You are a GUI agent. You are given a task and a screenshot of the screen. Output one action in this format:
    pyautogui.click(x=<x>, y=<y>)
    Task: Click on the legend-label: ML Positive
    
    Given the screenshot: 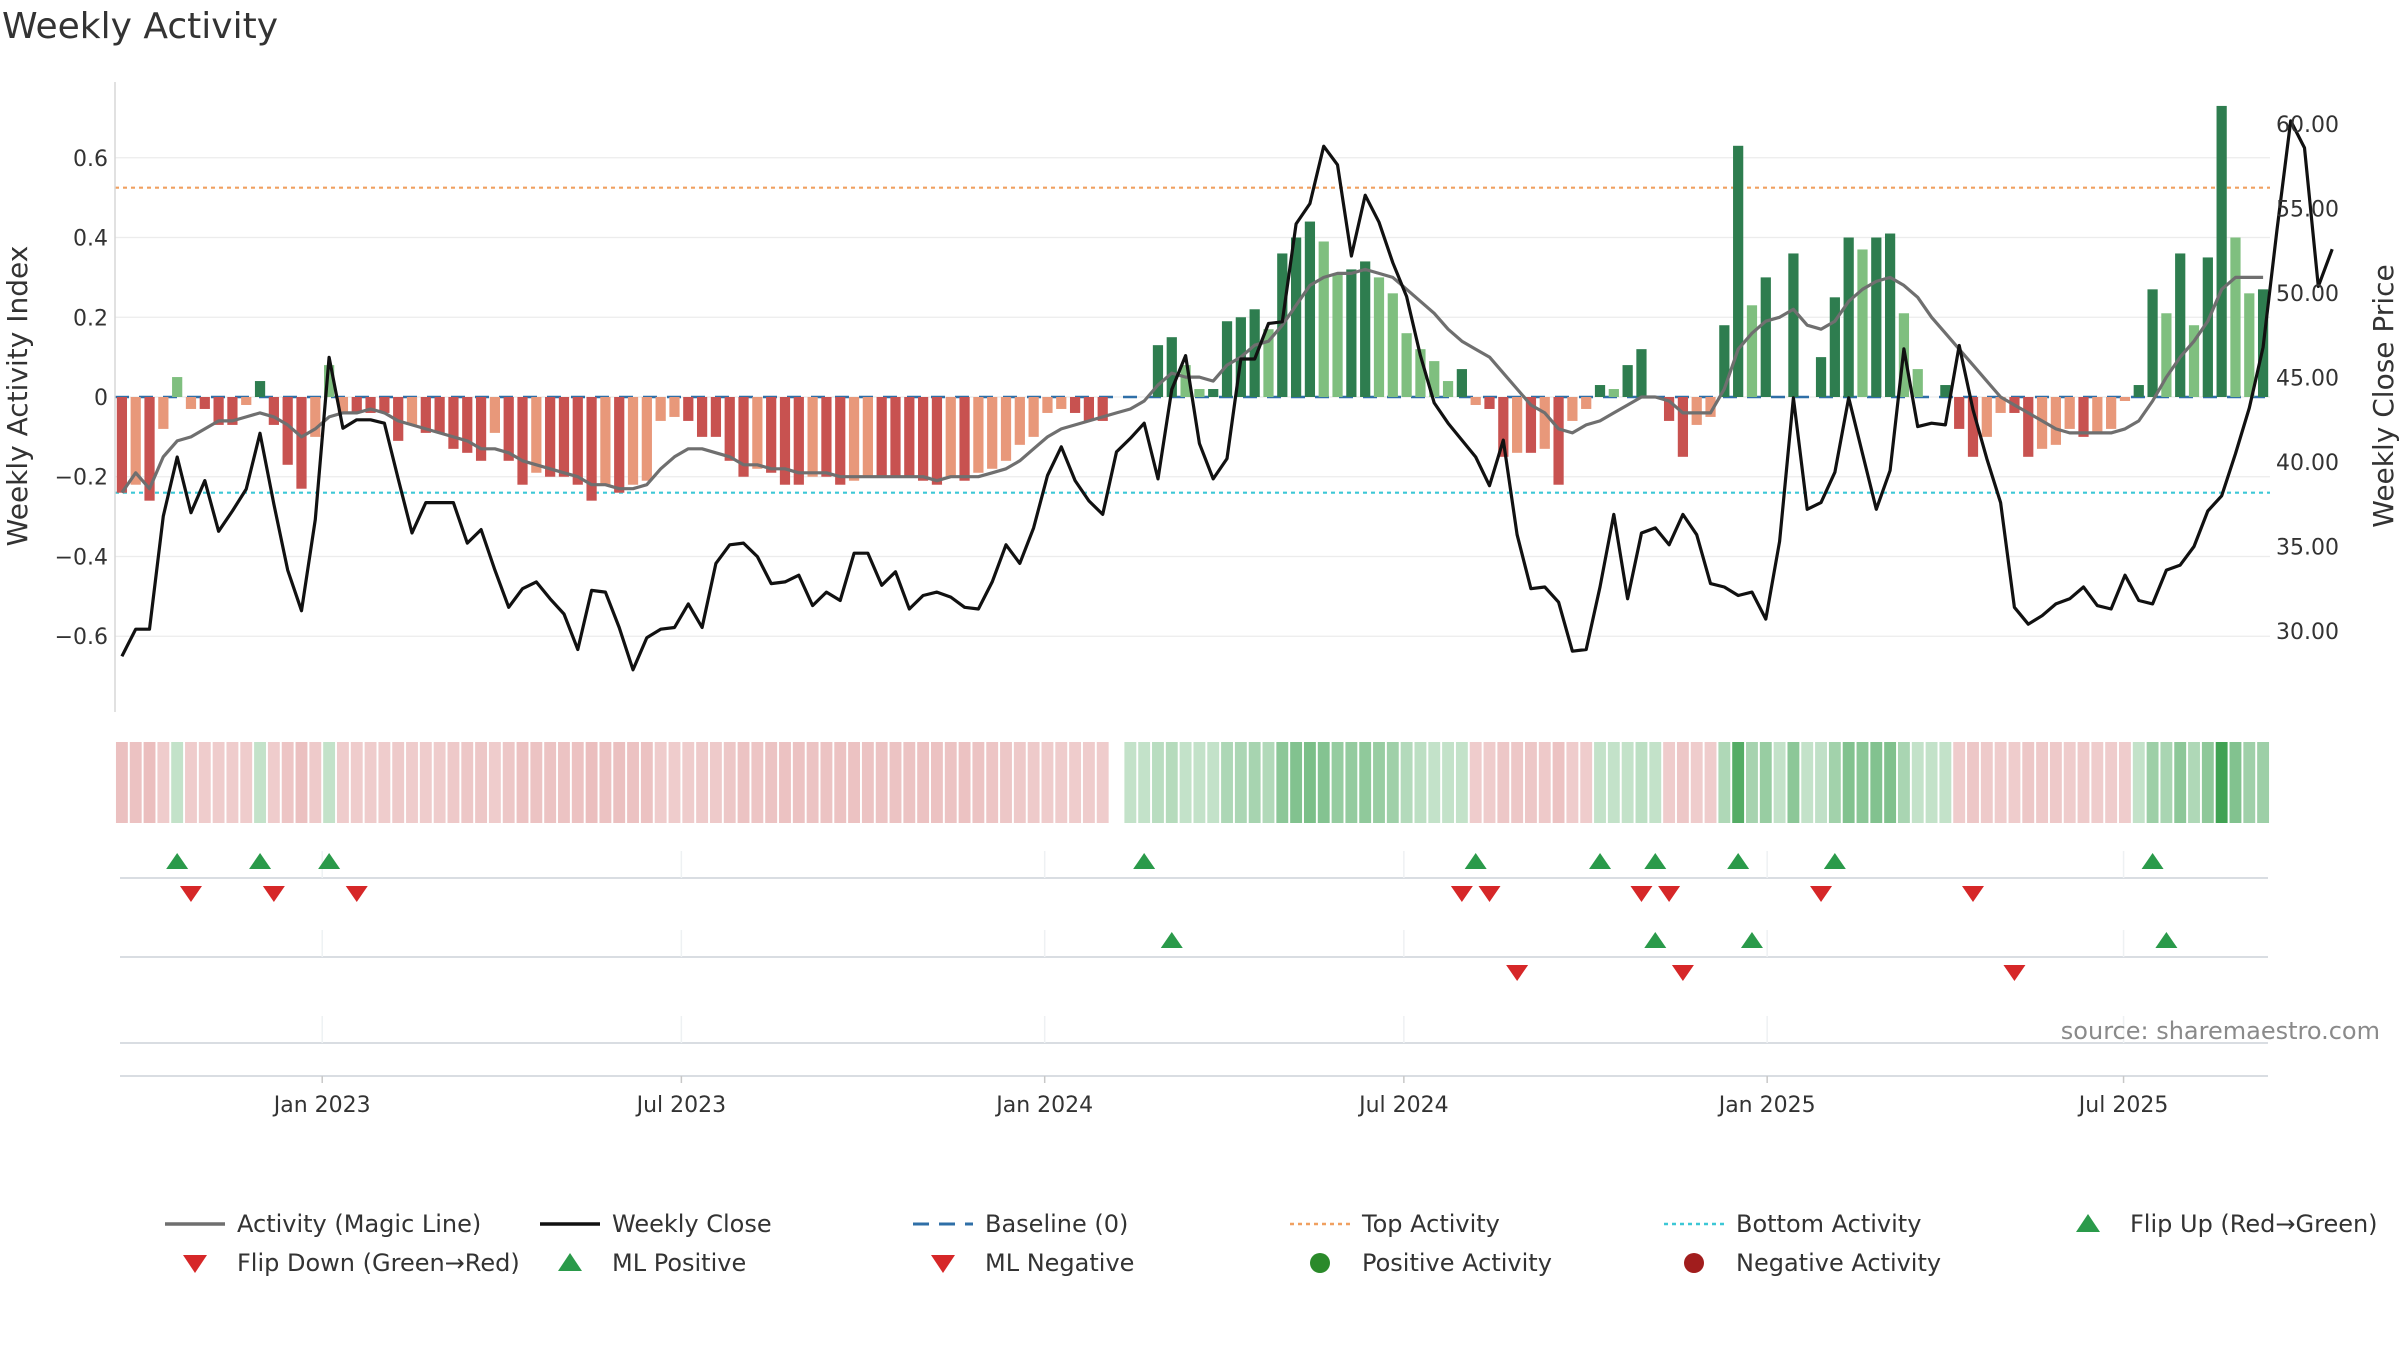 What is the action you would take?
    pyautogui.click(x=679, y=1263)
    